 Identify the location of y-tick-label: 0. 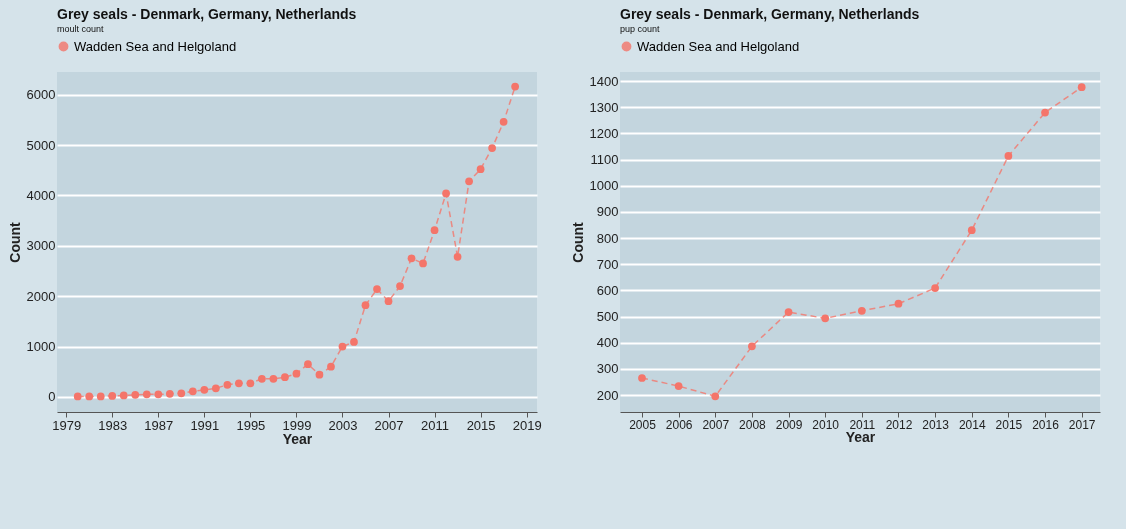
(52, 397).